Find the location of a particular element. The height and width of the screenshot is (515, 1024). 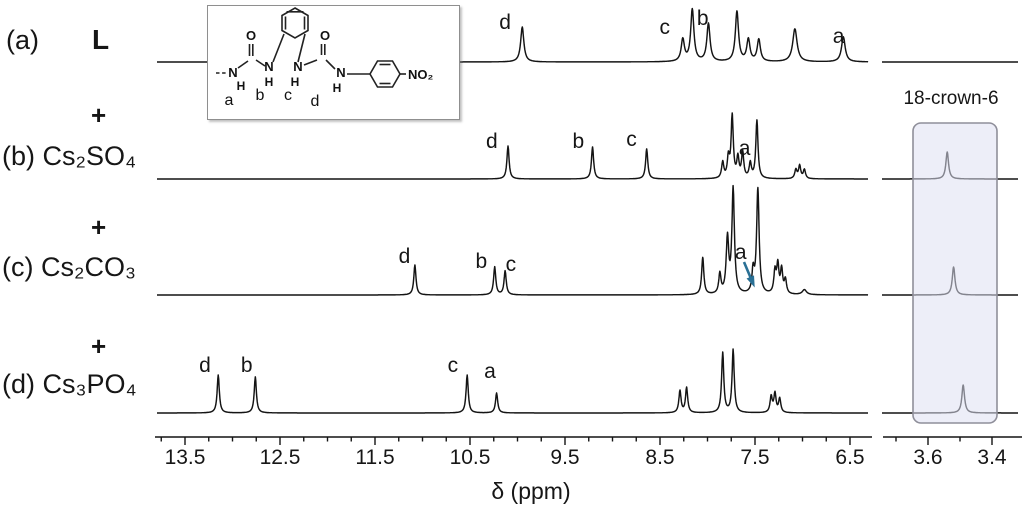

row-label-b: (b) Cs₂SO₄ is located at coordinates (69, 156).